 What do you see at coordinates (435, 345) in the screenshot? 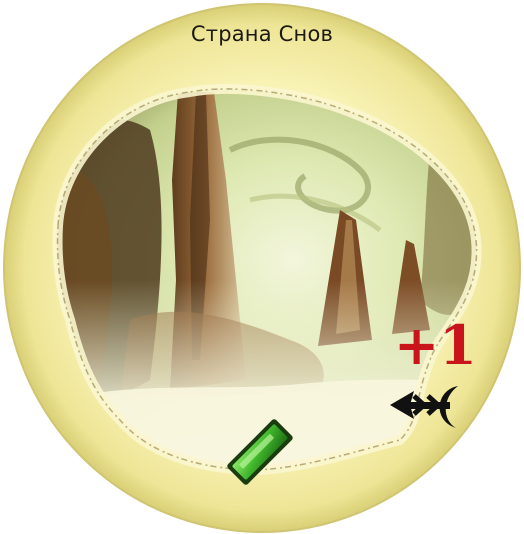
I see `bonus-value: +1` at bounding box center [435, 345].